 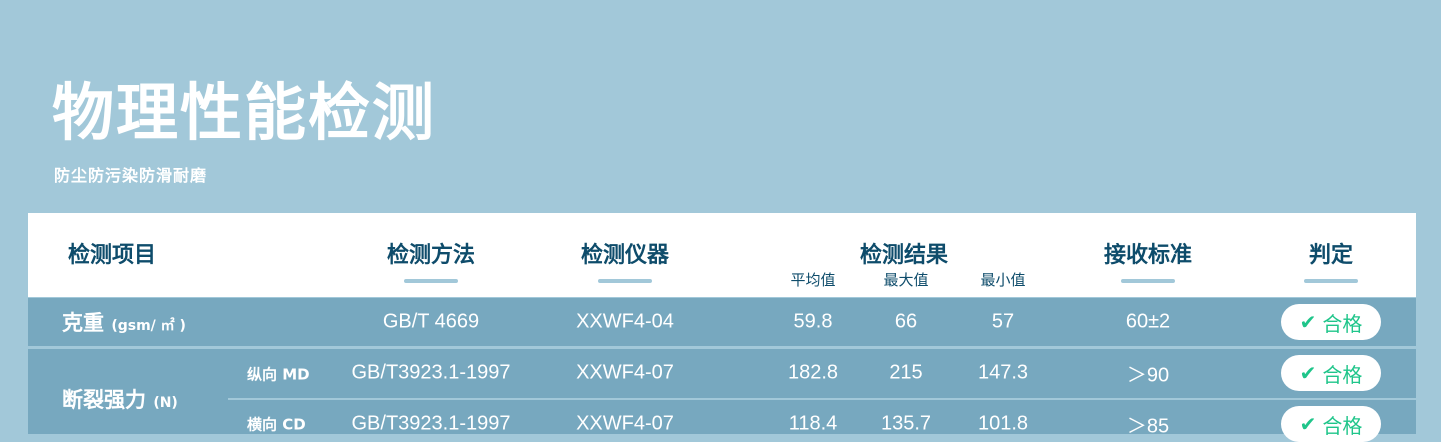 What do you see at coordinates (244, 112) in the screenshot?
I see `page-title: 物理性能检测` at bounding box center [244, 112].